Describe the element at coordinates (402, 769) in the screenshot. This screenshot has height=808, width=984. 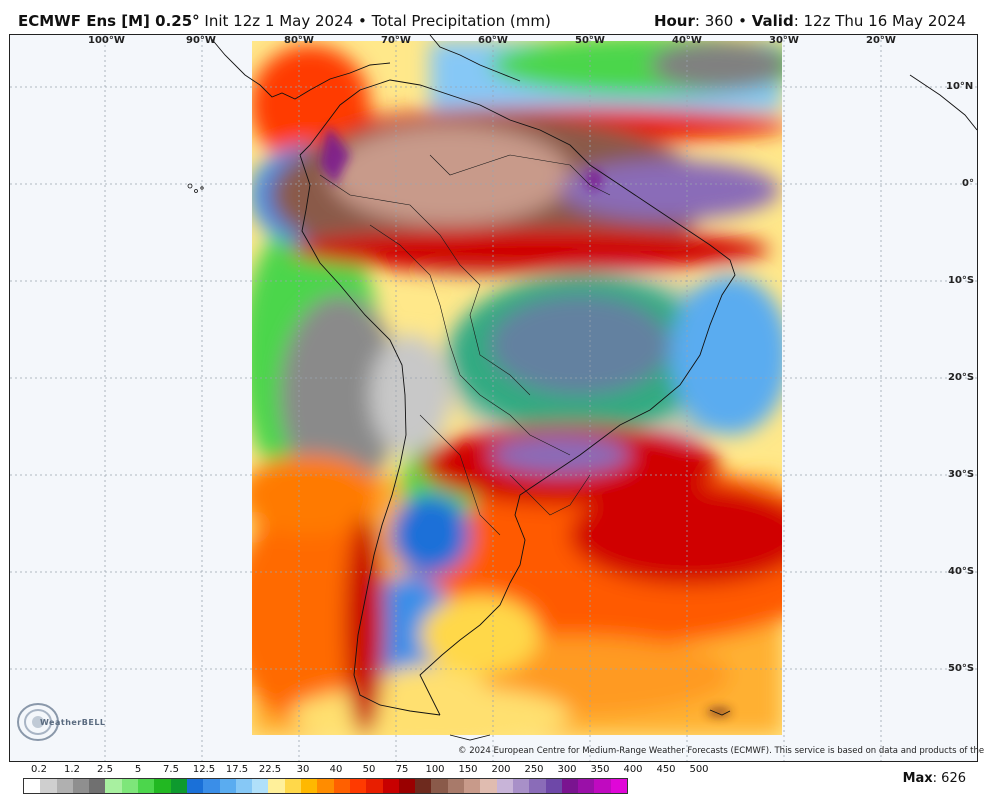
I see `legend-label: 75` at that location.